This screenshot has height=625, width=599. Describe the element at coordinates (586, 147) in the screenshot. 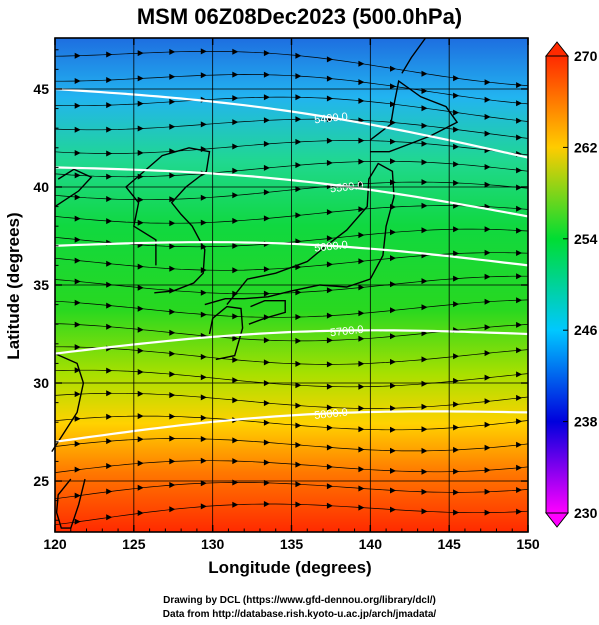

I see `colorbar-tick-label: 262` at that location.